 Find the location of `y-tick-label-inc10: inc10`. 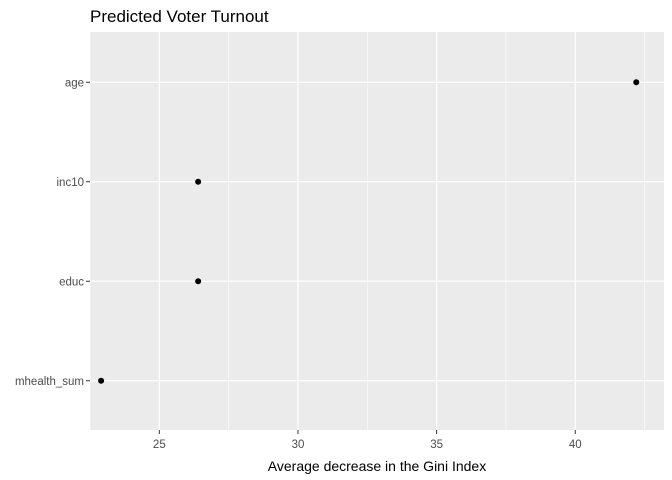

y-tick-label-inc10: inc10 is located at coordinates (71, 183).